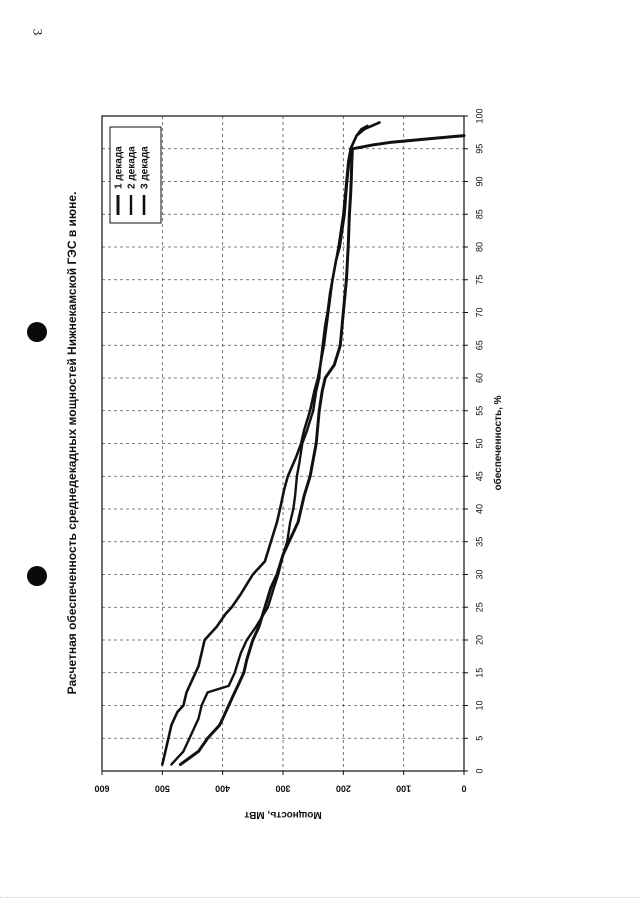  Describe the element at coordinates (479, 770) in the screenshot. I see `x-tick-label-0: 0` at that location.